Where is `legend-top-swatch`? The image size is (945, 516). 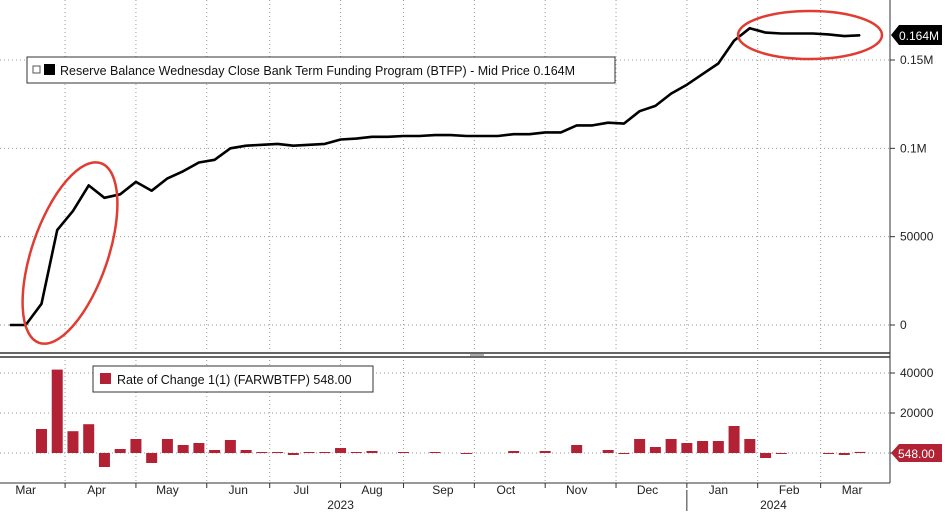
legend-top-swatch is located at coordinates (49, 69).